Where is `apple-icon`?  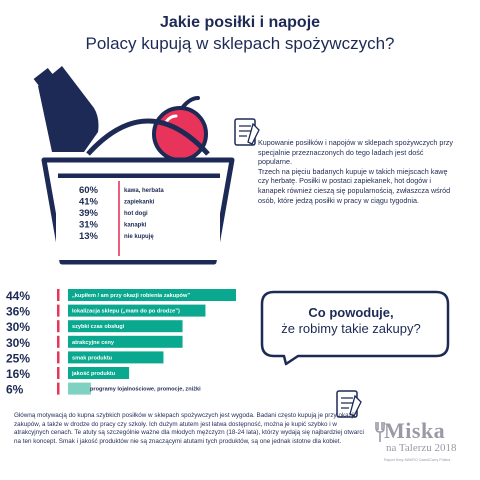
apple-icon is located at coordinates (180, 129).